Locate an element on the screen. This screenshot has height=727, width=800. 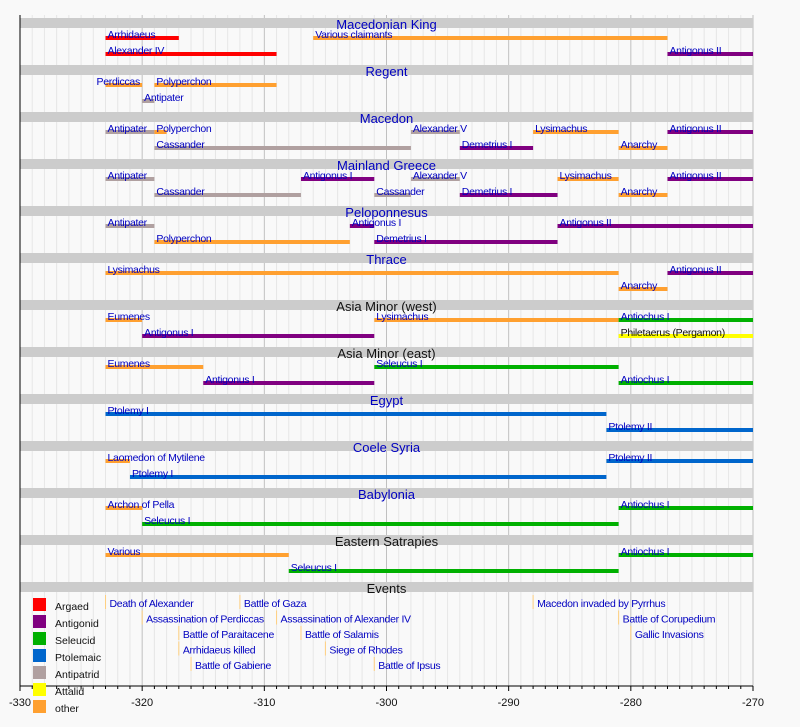
event-label: Battle of Paraitacene is located at coordinates (229, 635).